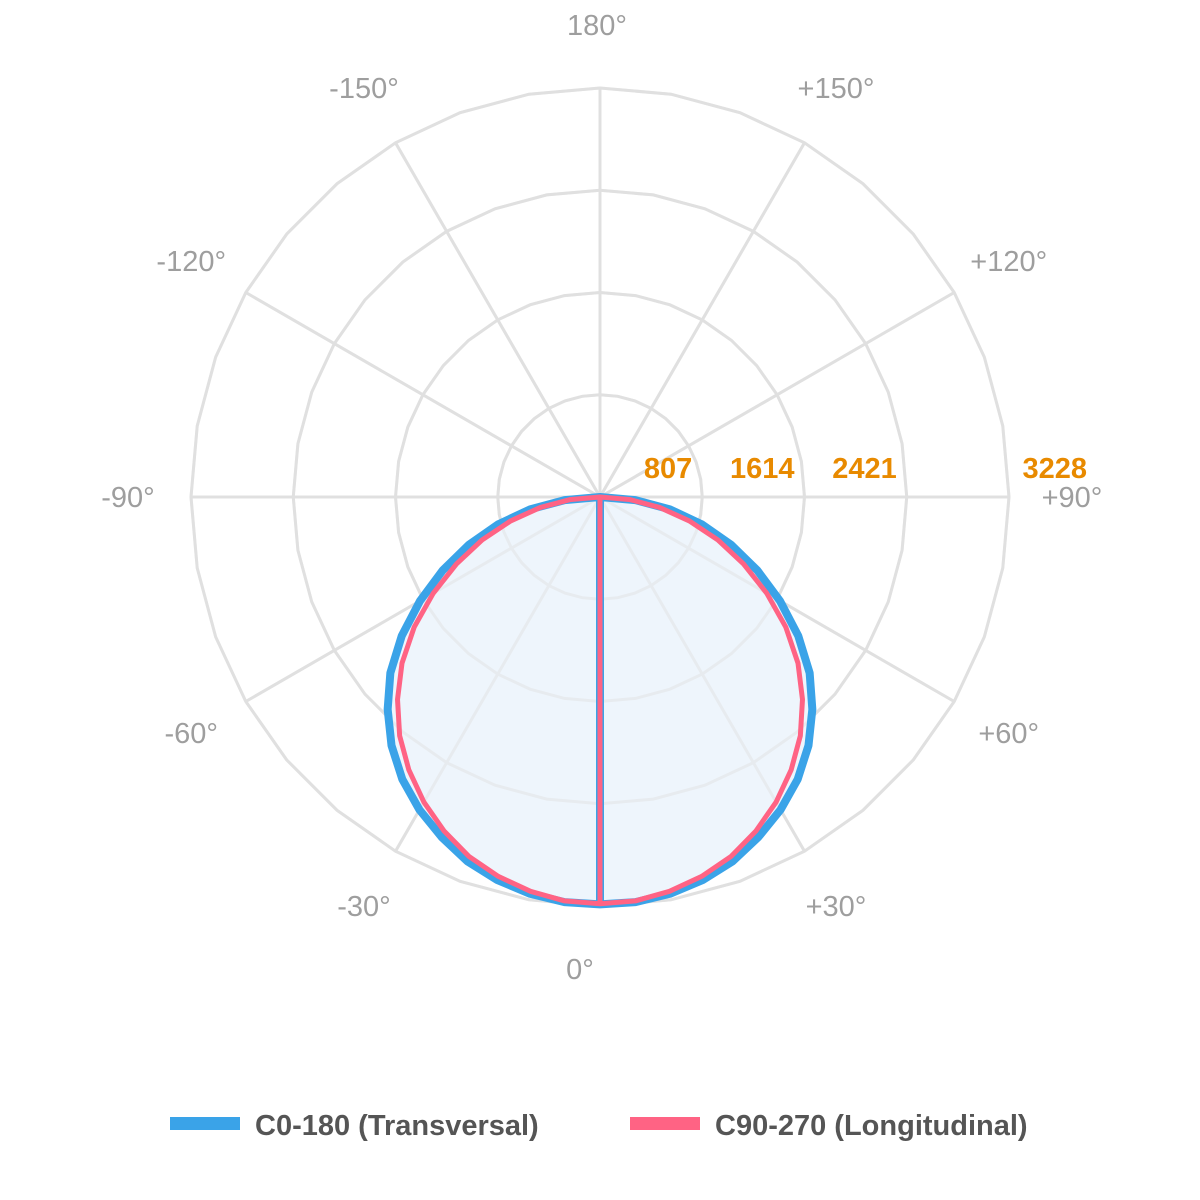  I want to click on series-line-longitudinal, so click(600, 700).